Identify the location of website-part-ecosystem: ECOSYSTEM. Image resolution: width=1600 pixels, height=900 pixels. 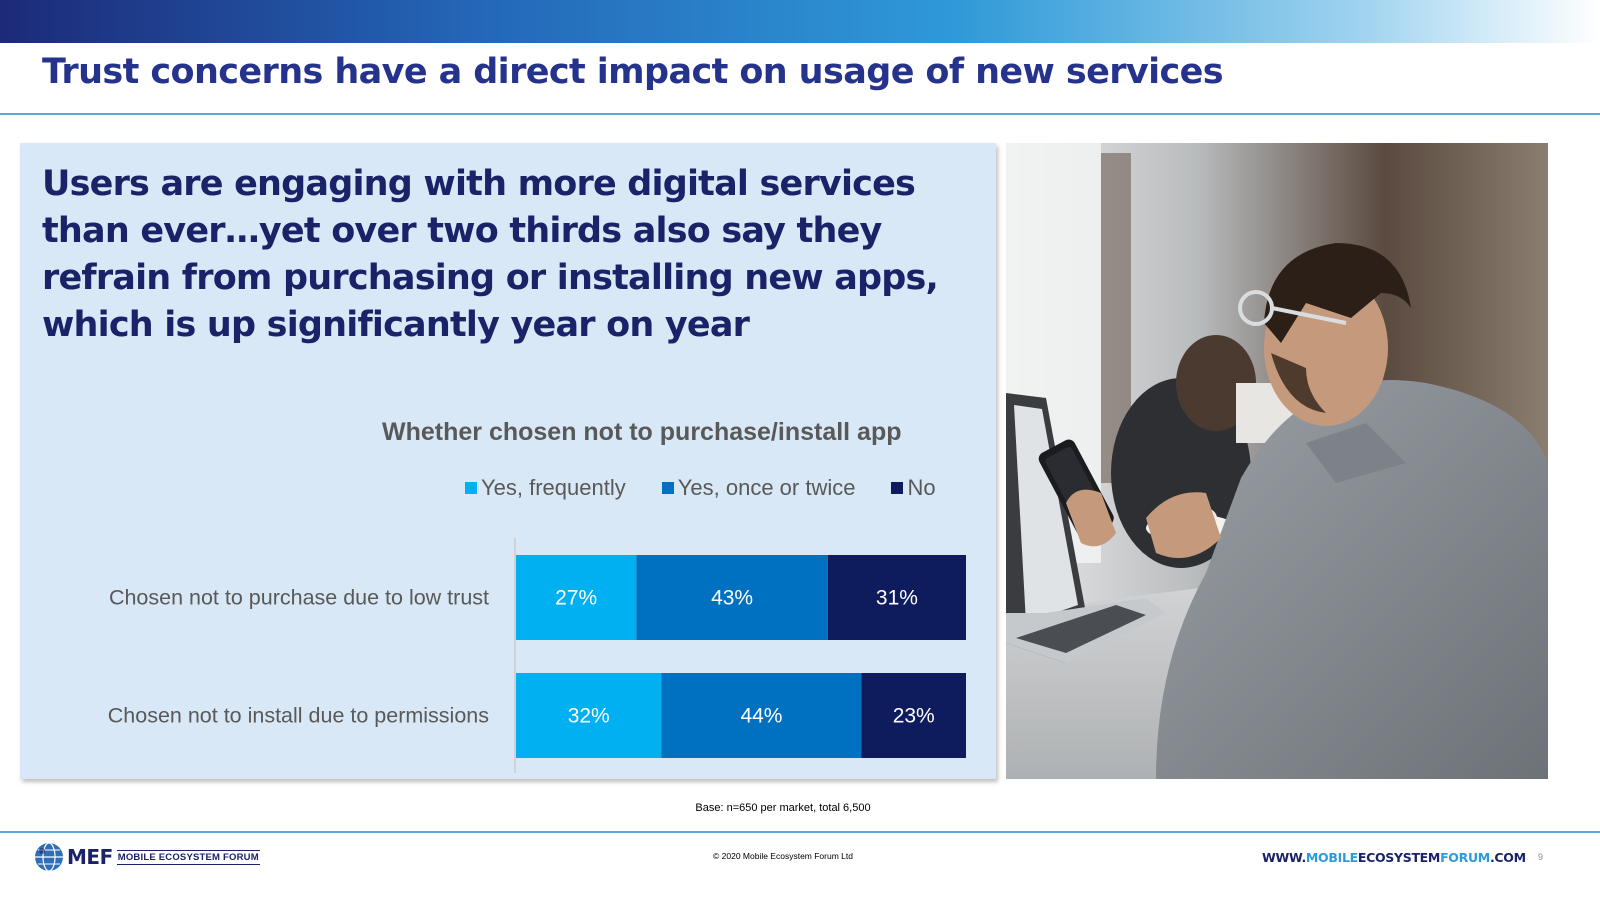
(1399, 857).